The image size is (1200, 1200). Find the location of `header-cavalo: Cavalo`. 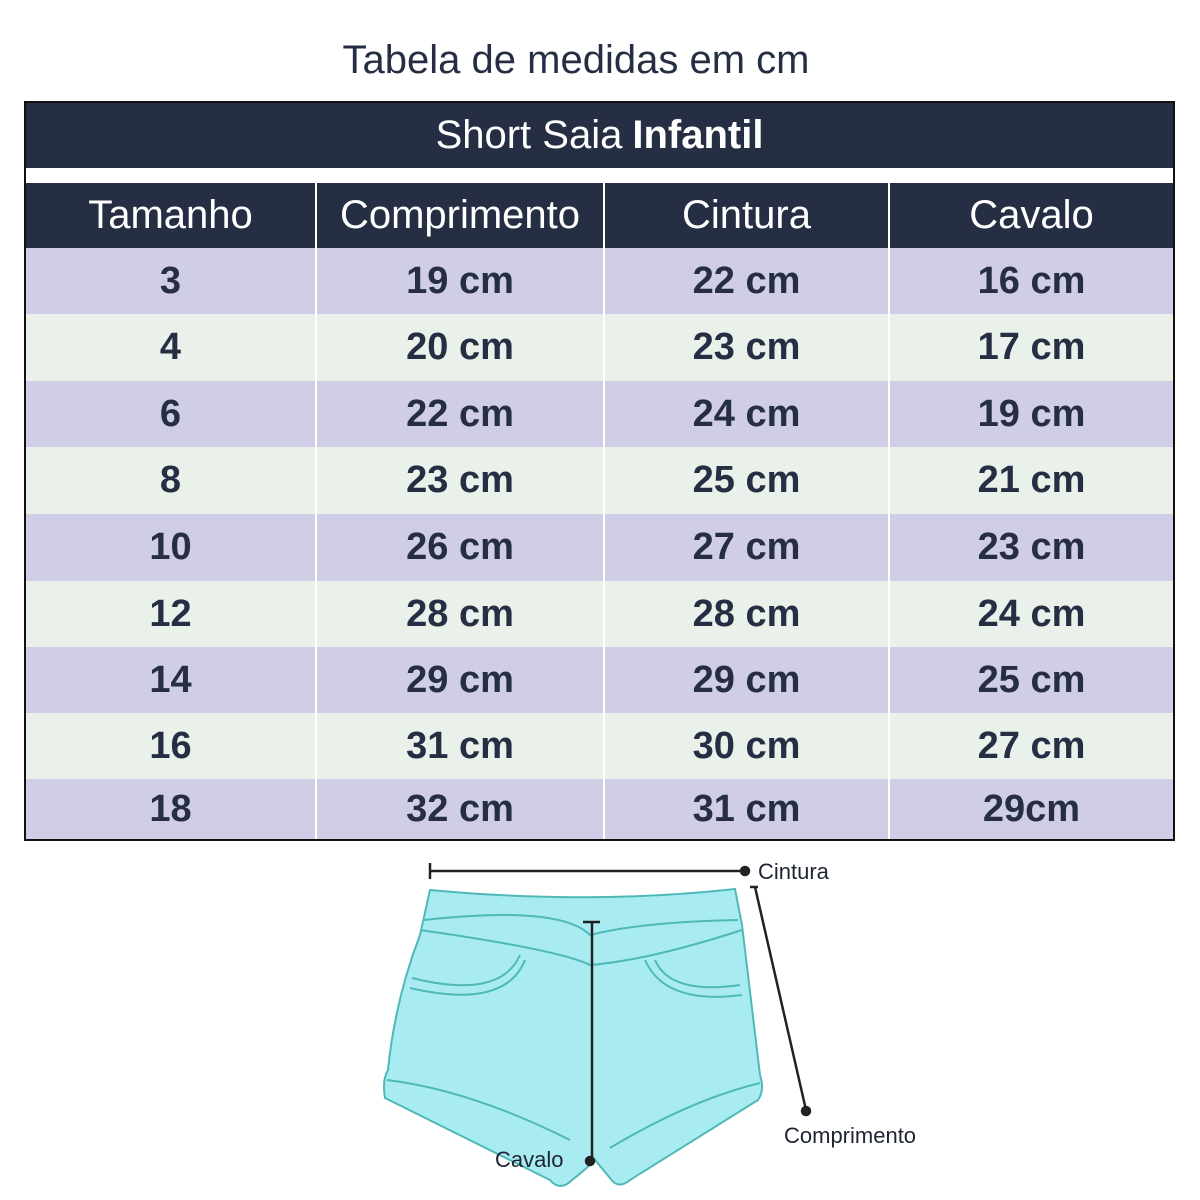

header-cavalo: Cavalo is located at coordinates (1031, 215).